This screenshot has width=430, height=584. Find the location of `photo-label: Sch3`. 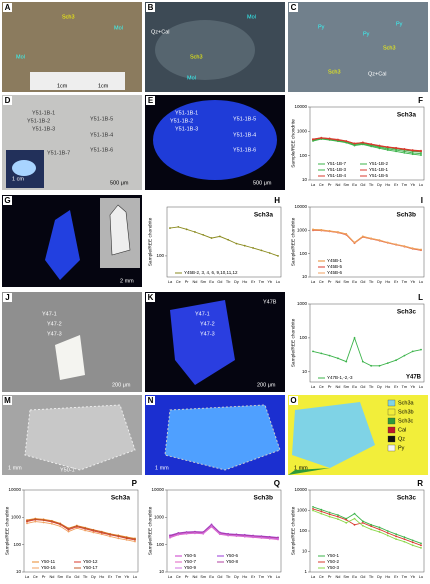

photo-label: Sch3 is located at coordinates (196, 57).